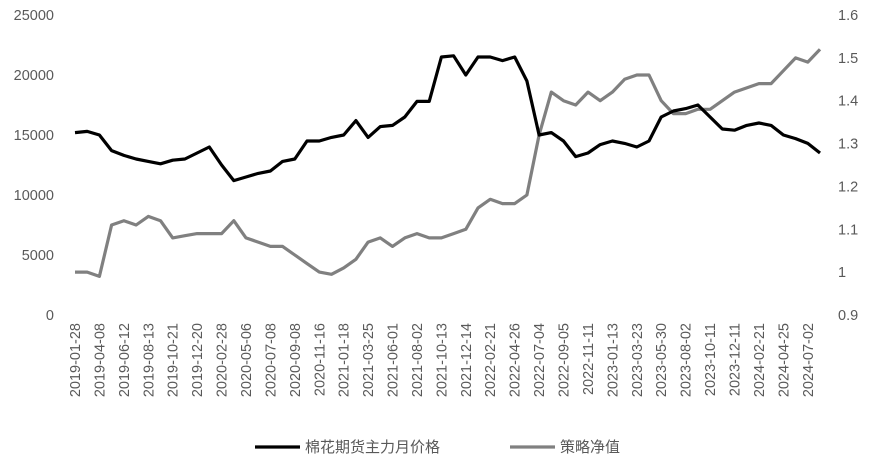 The image size is (876, 464). I want to click on x-tick-label: 2024-02-21, so click(760, 360).